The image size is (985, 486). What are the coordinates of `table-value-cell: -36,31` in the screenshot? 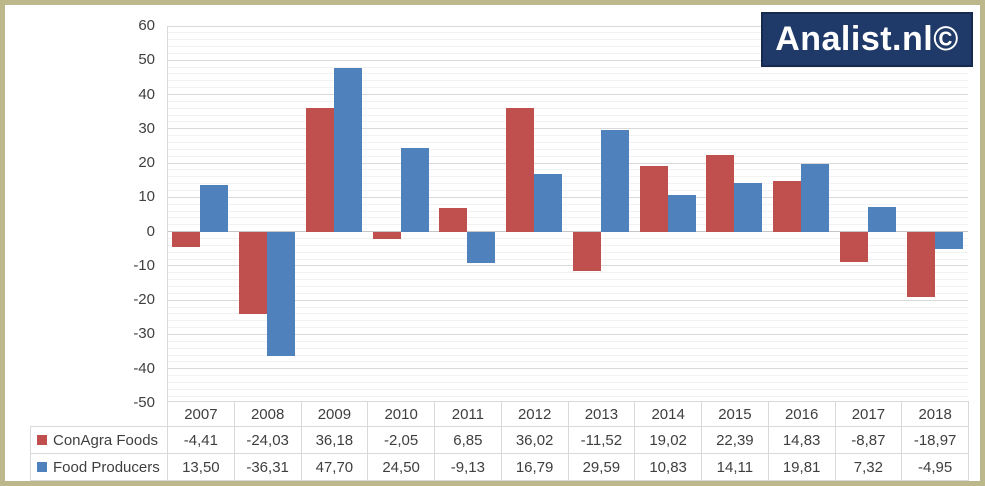 It's located at (267, 467).